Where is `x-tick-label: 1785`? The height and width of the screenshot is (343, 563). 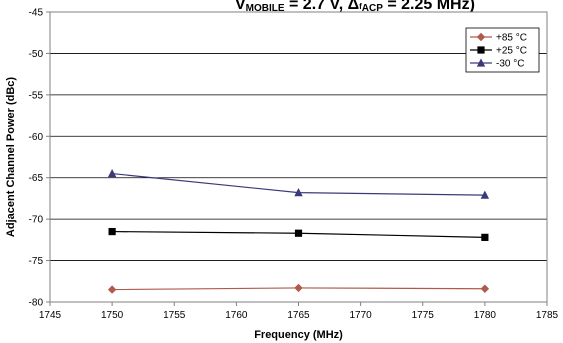 x-tick-label: 1785 is located at coordinates (547, 315).